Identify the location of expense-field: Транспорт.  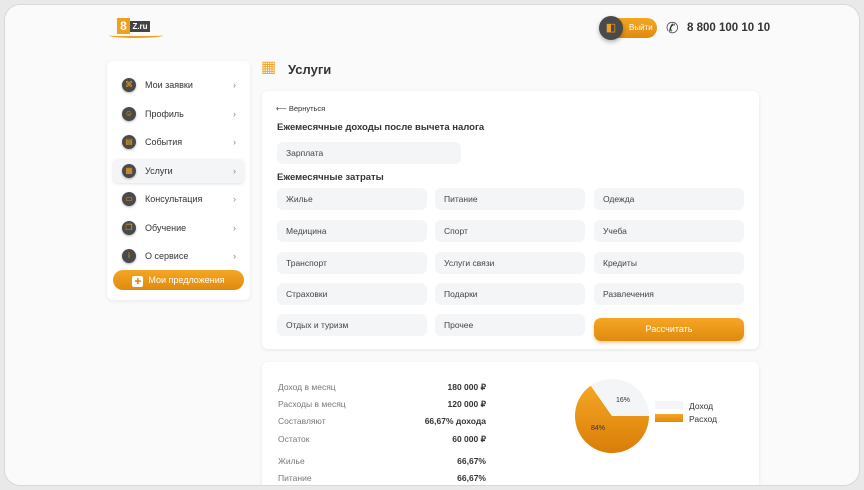
(352, 263).